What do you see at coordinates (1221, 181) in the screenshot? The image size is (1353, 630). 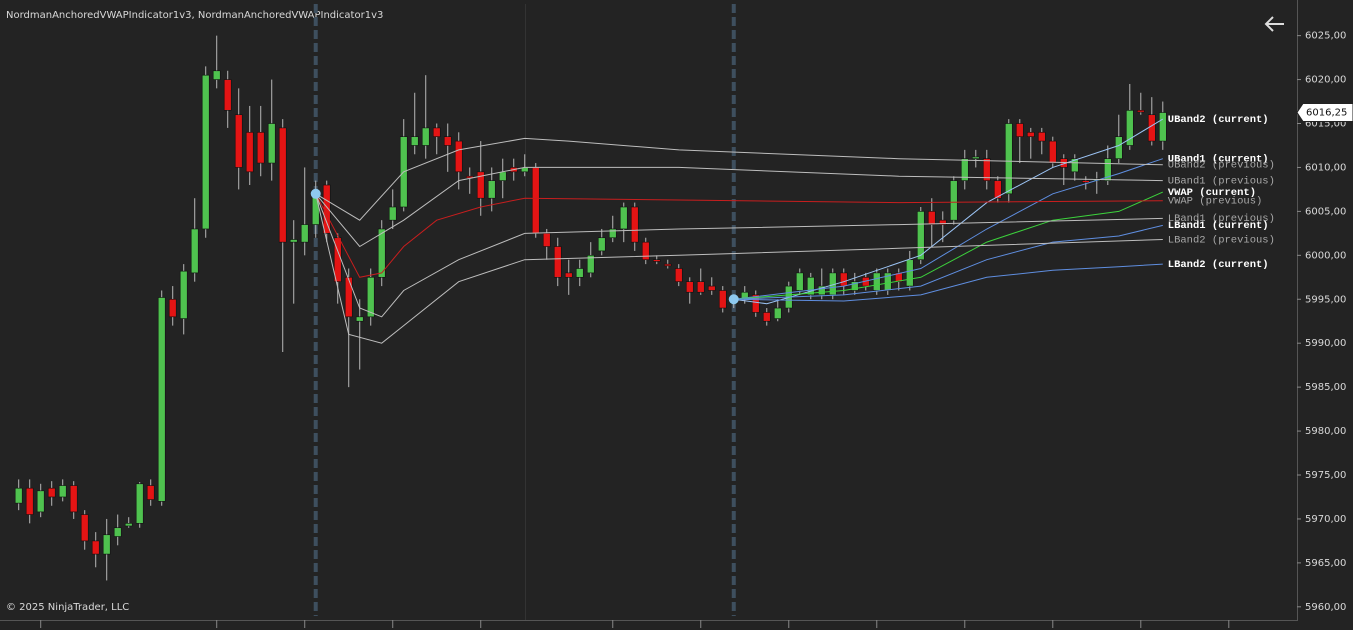 I see `band-label: UBand1 (previous)` at bounding box center [1221, 181].